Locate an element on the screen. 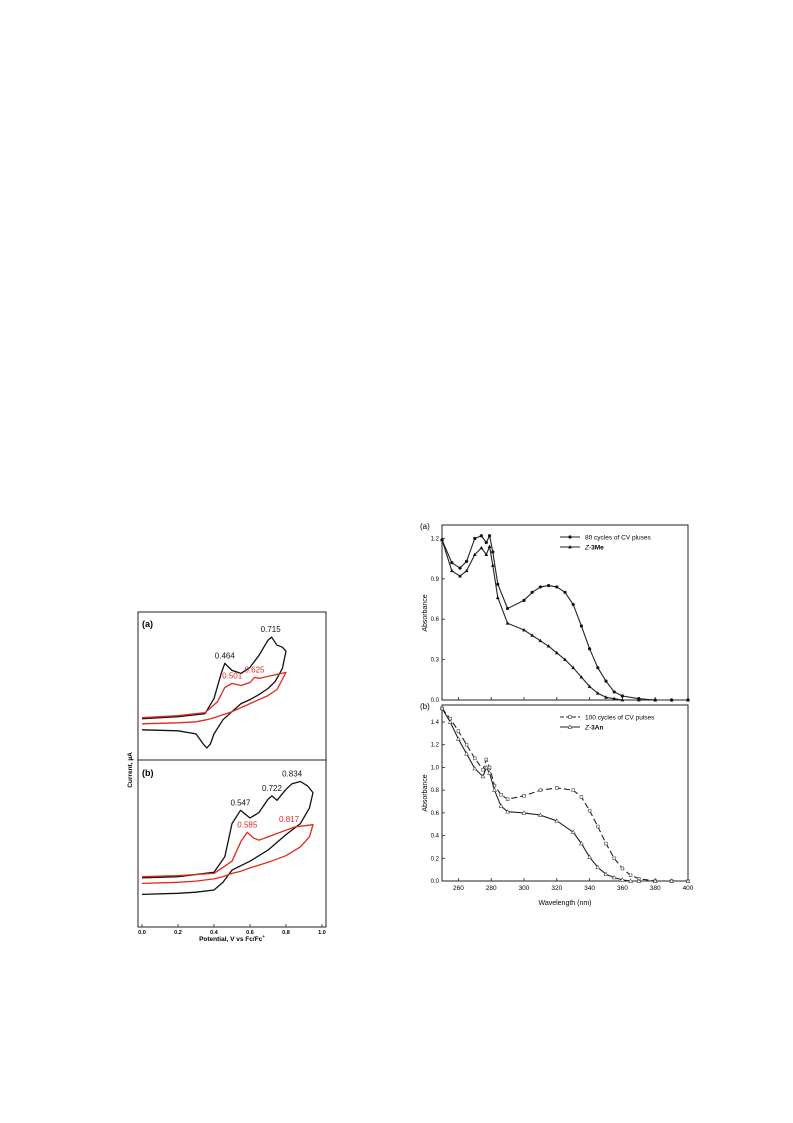 The width and height of the screenshot is (793, 1123). cv-panel-b-frame is located at coordinates (232, 843).